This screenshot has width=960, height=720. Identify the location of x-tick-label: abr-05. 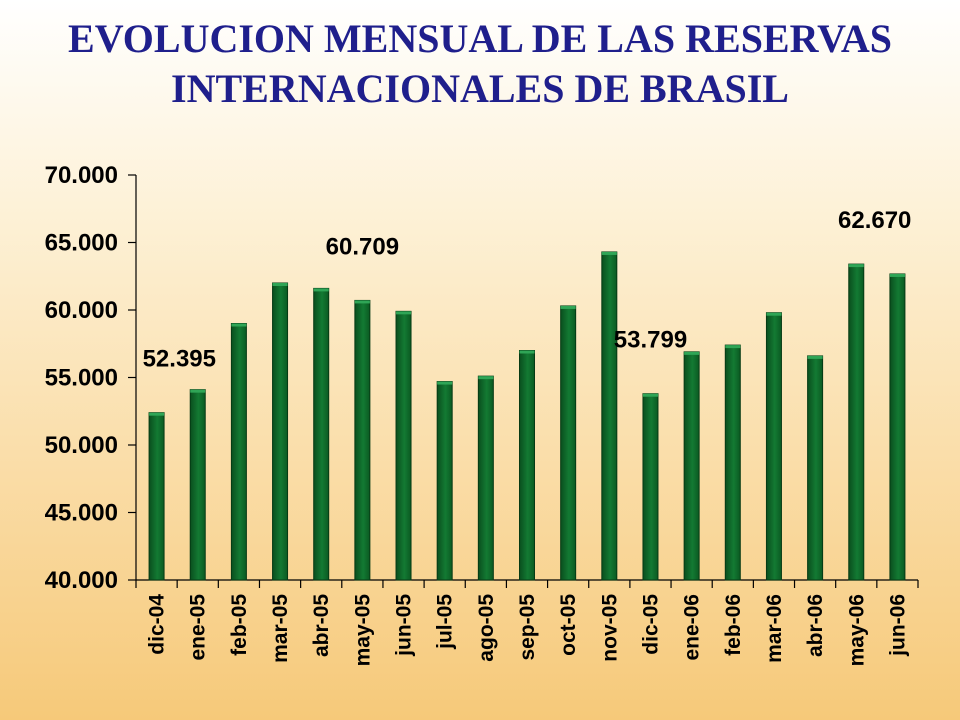
(321, 625).